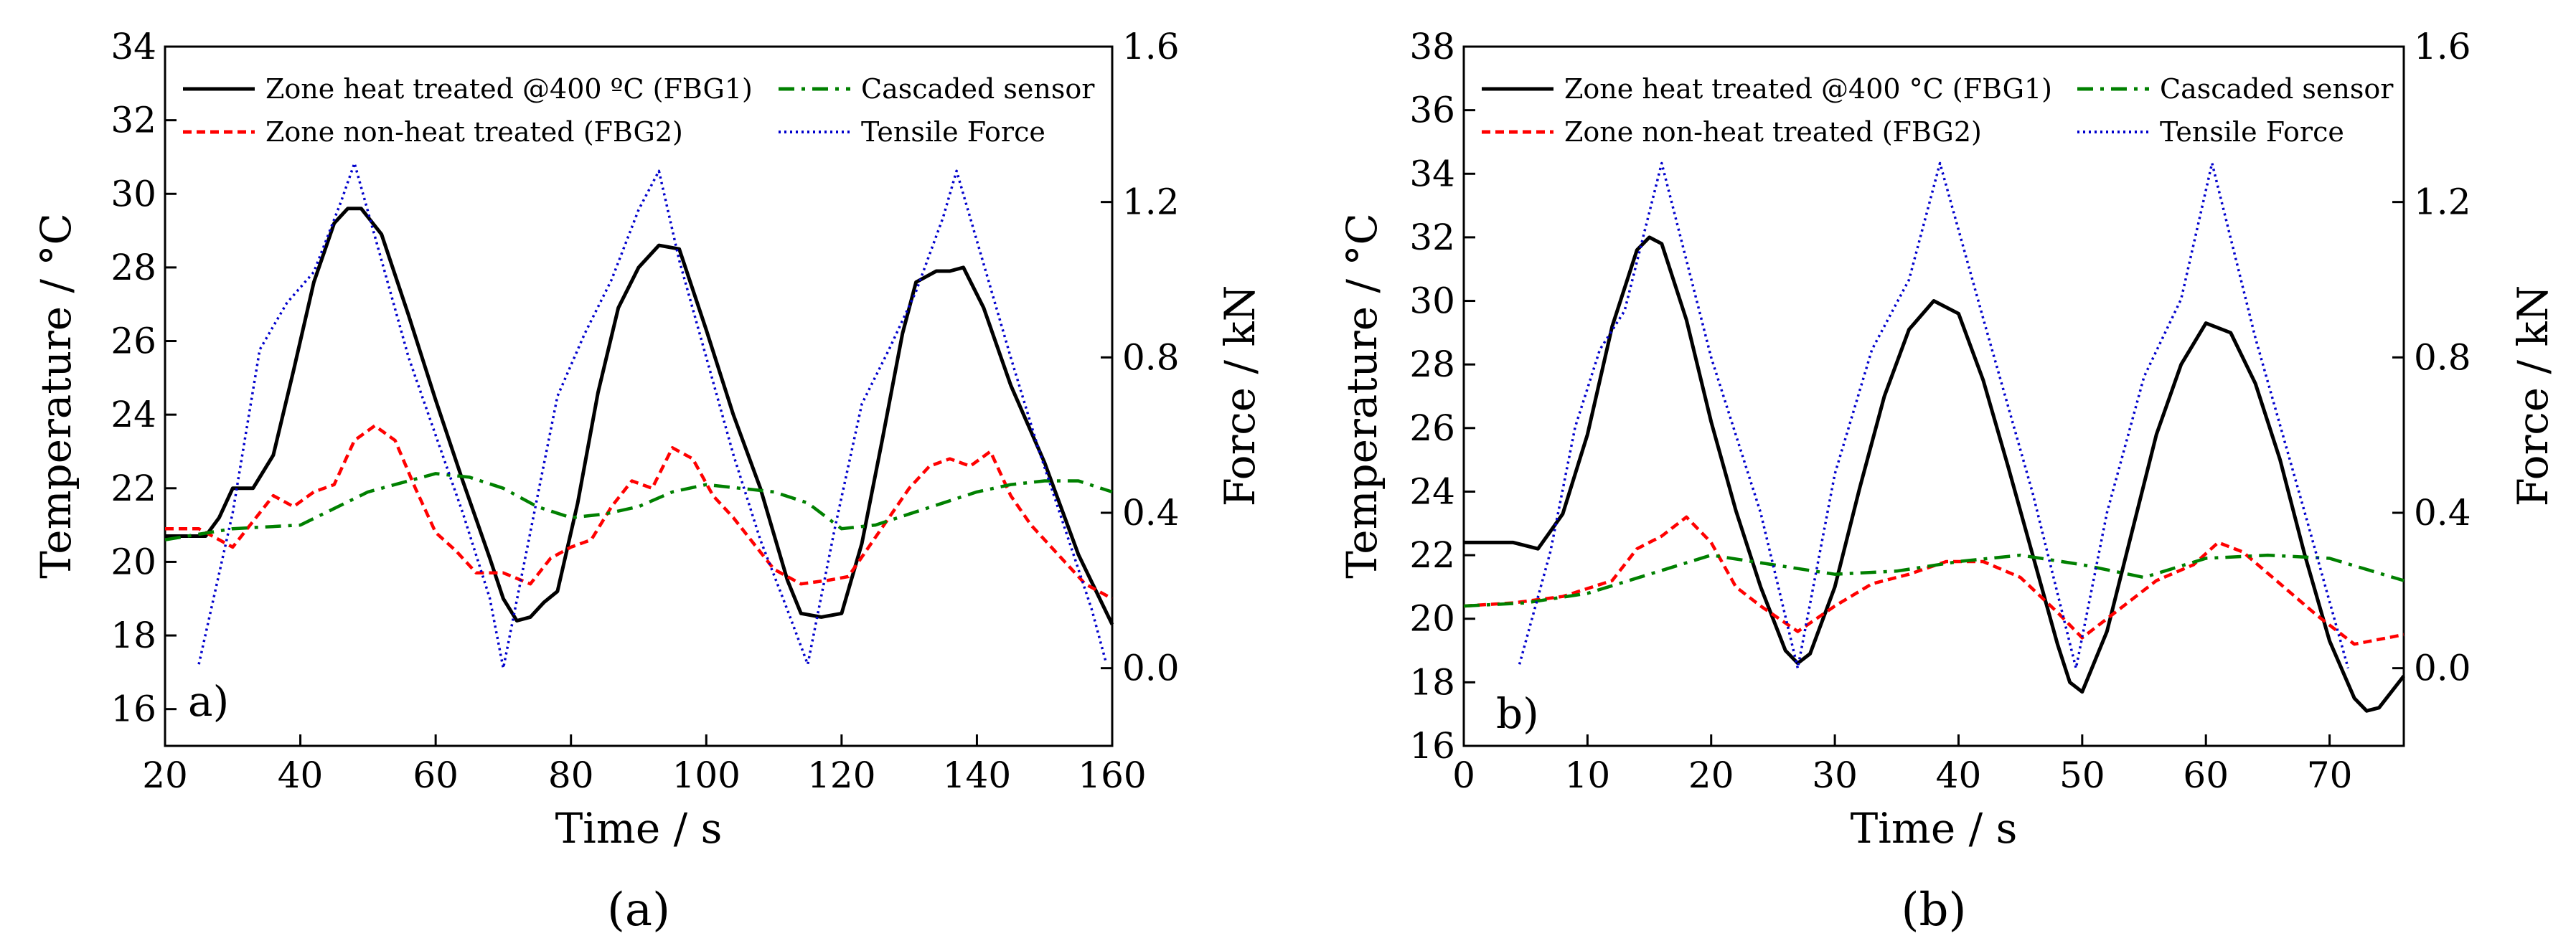  Describe the element at coordinates (1432, 110) in the screenshot. I see `y-tick-label: 36` at that location.